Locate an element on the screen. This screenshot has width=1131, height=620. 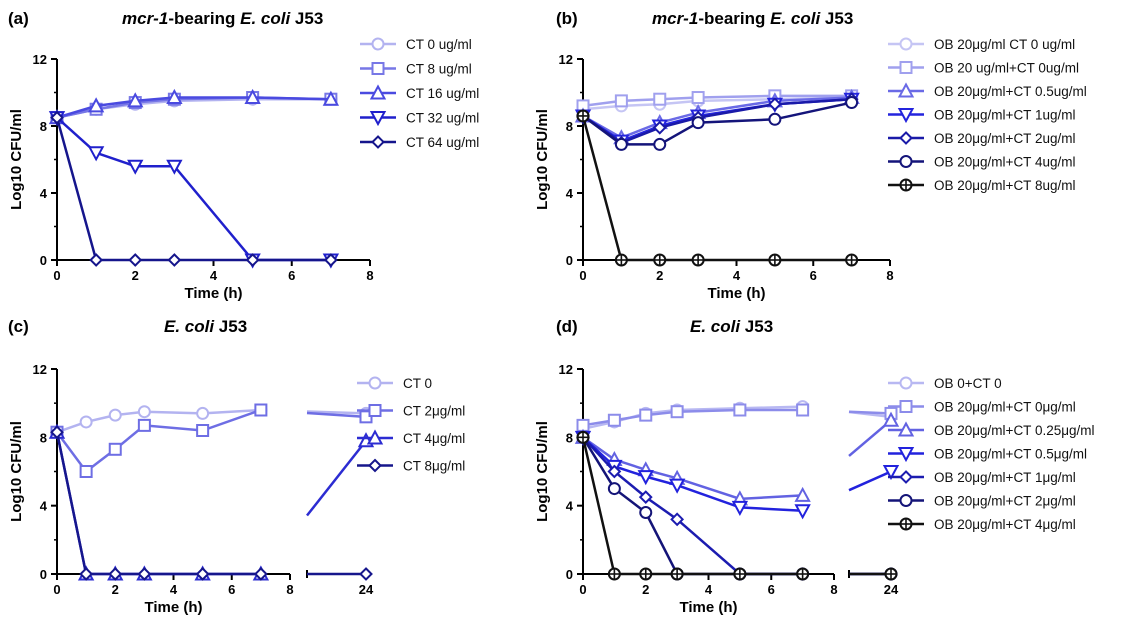
legend-entry: OB 20μg/ml+CT 0.25μg/ml is located at coordinates (991, 429).